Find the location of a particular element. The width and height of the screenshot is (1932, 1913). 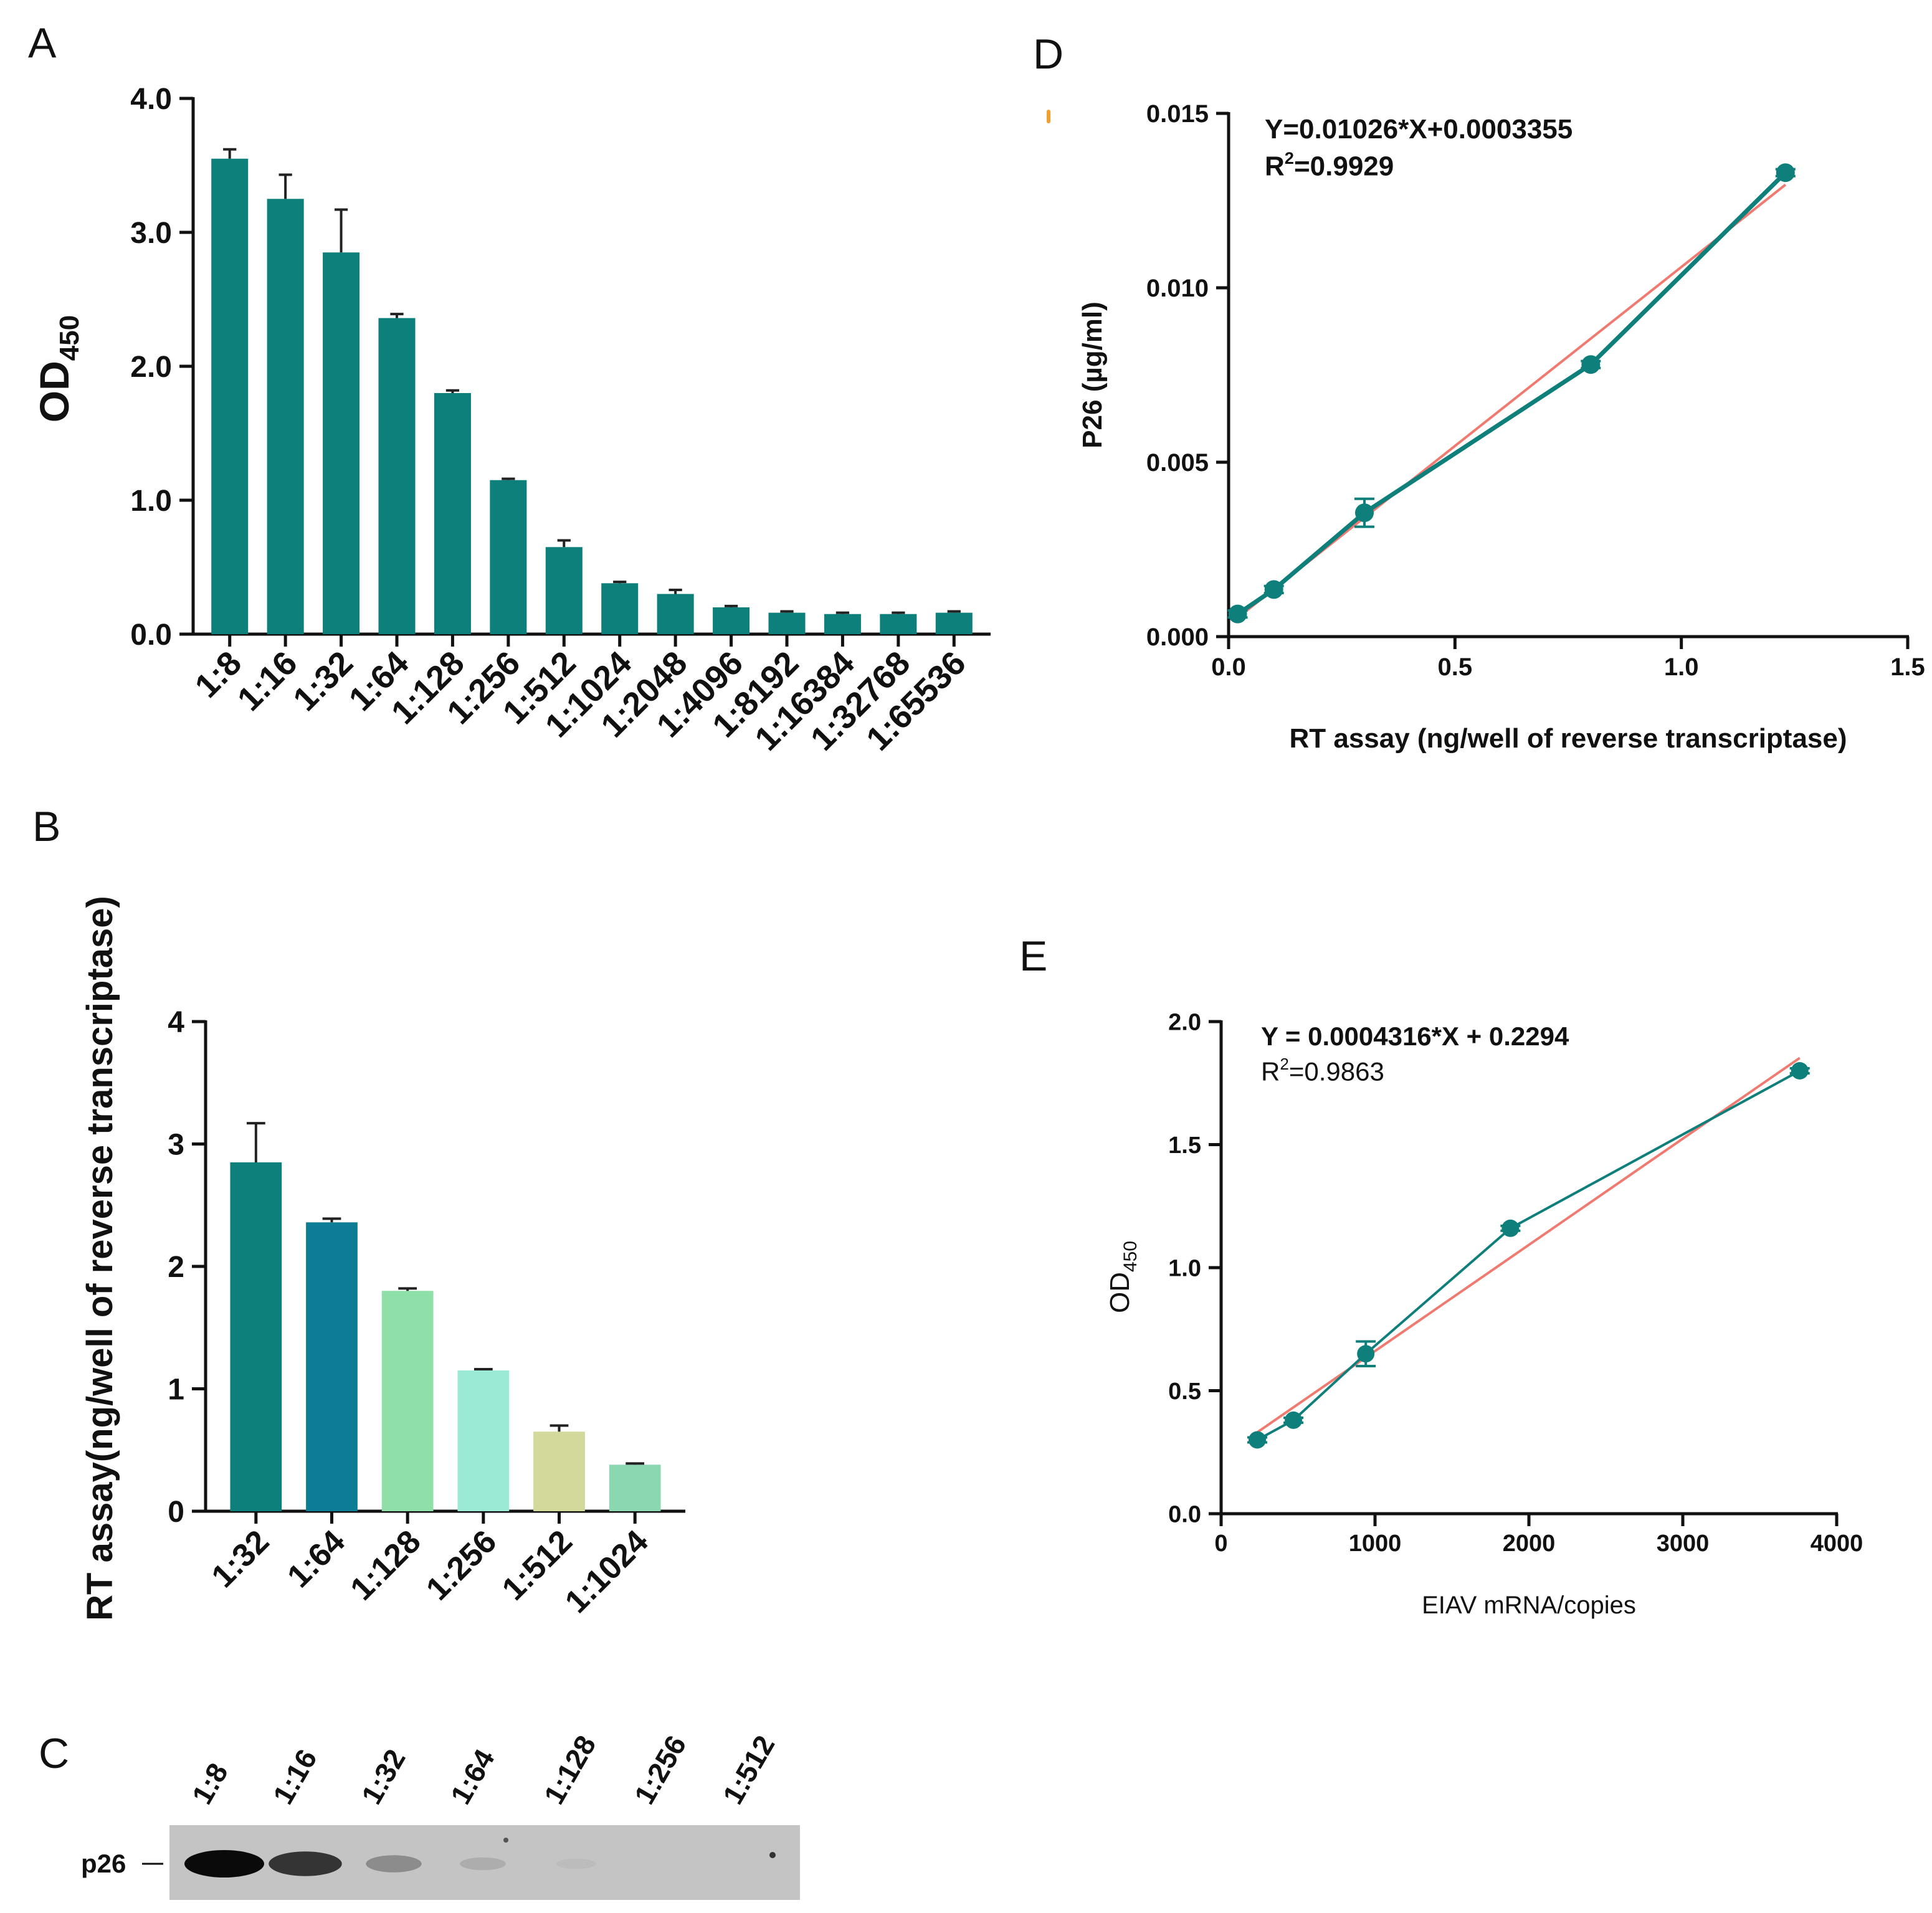

x-tick-label: 1:16 is located at coordinates (268, 681).